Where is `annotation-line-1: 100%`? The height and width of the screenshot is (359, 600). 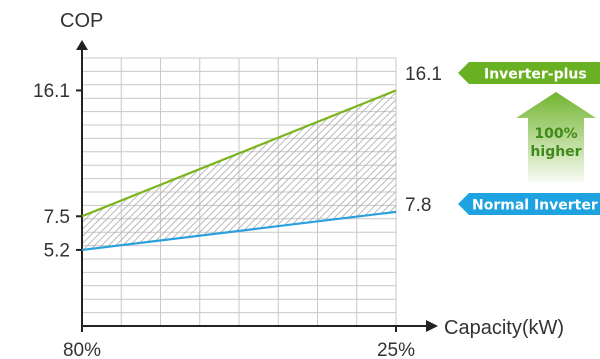 annotation-line-1: 100% is located at coordinates (555, 134).